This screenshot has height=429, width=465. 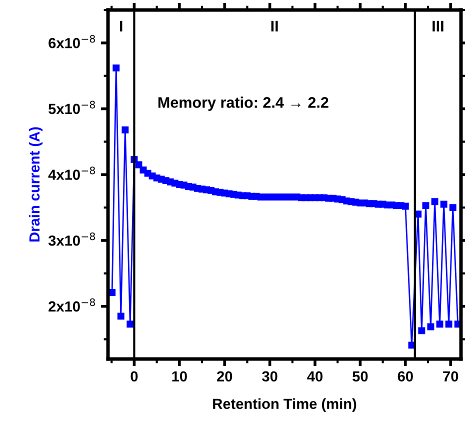 What do you see at coordinates (71, 173) in the screenshot?
I see `y-tick-label: 4x10$^{−8}$` at bounding box center [71, 173].